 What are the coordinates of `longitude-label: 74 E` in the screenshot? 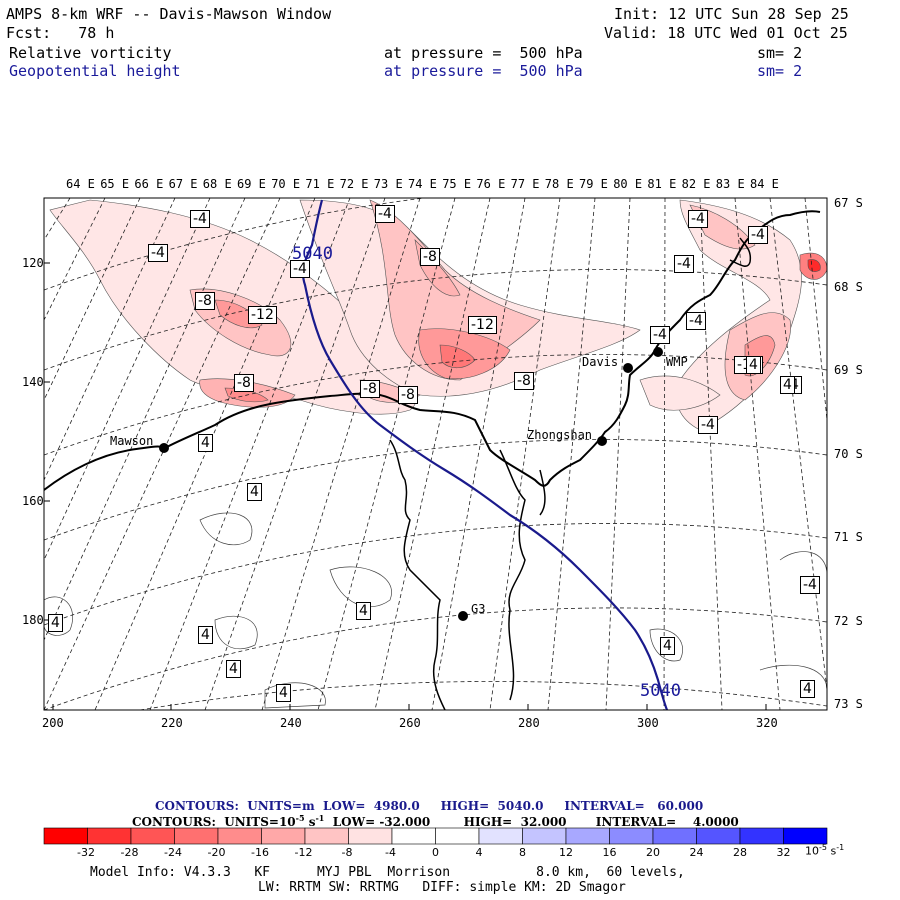 It's located at (422, 184).